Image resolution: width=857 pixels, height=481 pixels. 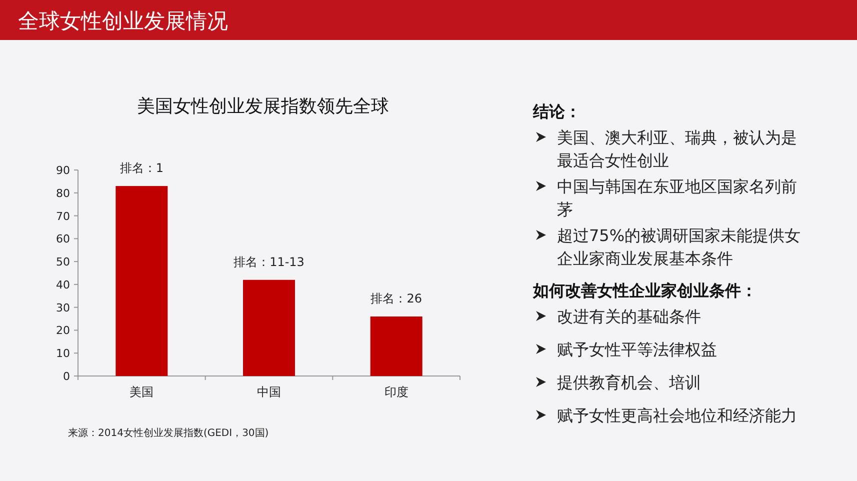 What do you see at coordinates (142, 392) in the screenshot?
I see `x-tick-label: 美国` at bounding box center [142, 392].